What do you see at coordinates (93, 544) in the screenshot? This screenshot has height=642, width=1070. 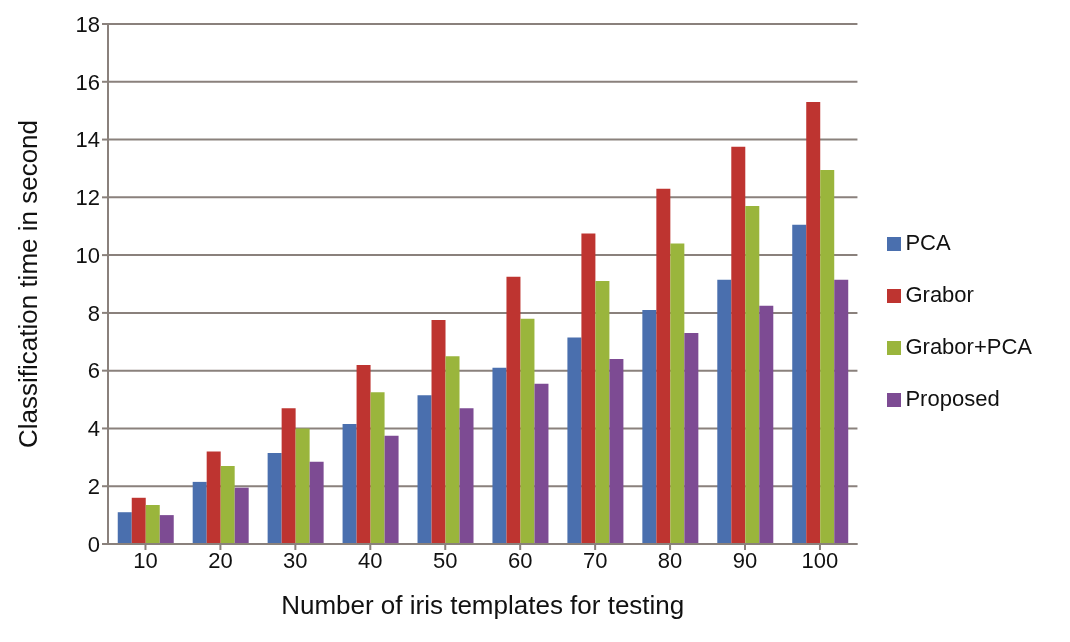 I see `y-tick-label: 0` at bounding box center [93, 544].